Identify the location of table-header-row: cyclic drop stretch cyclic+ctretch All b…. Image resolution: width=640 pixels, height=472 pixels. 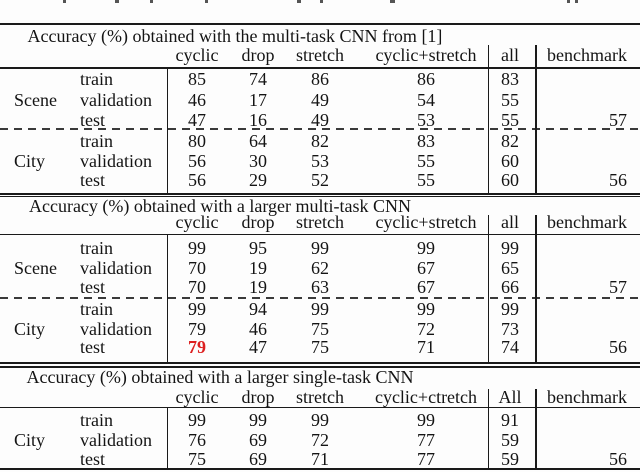
(320, 397).